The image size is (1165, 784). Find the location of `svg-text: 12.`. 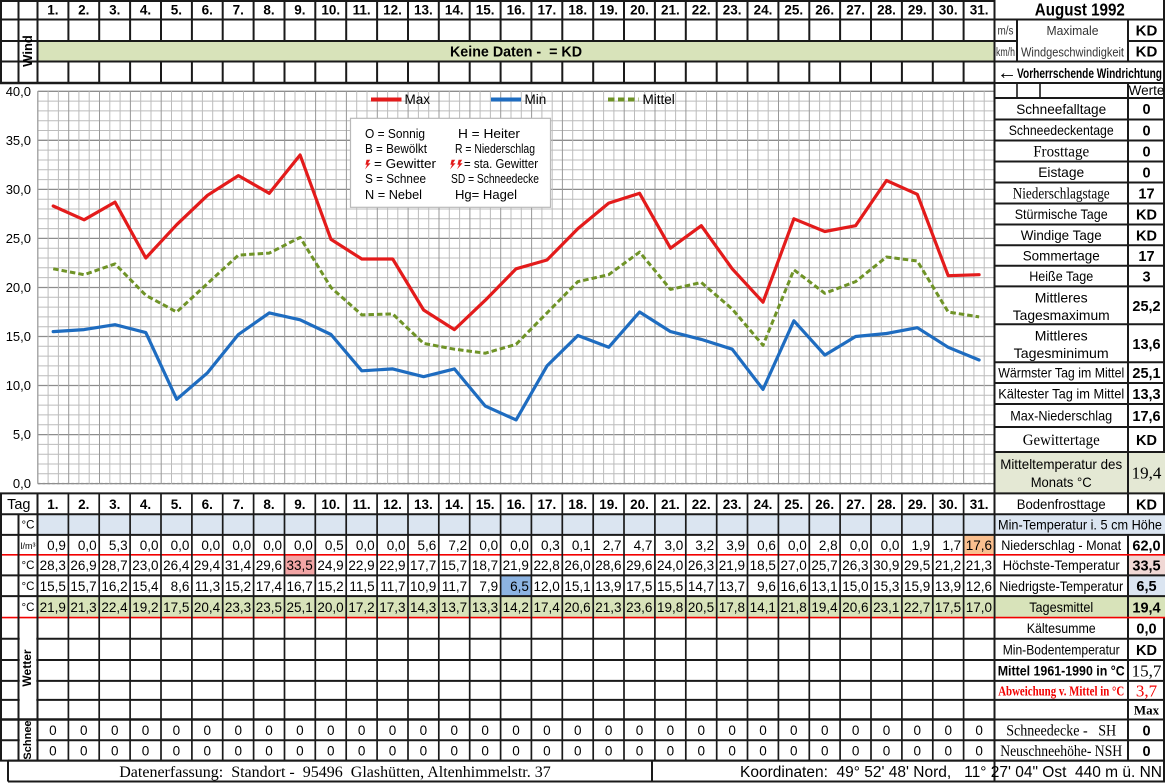

svg-text: 12. is located at coordinates (392, 10).